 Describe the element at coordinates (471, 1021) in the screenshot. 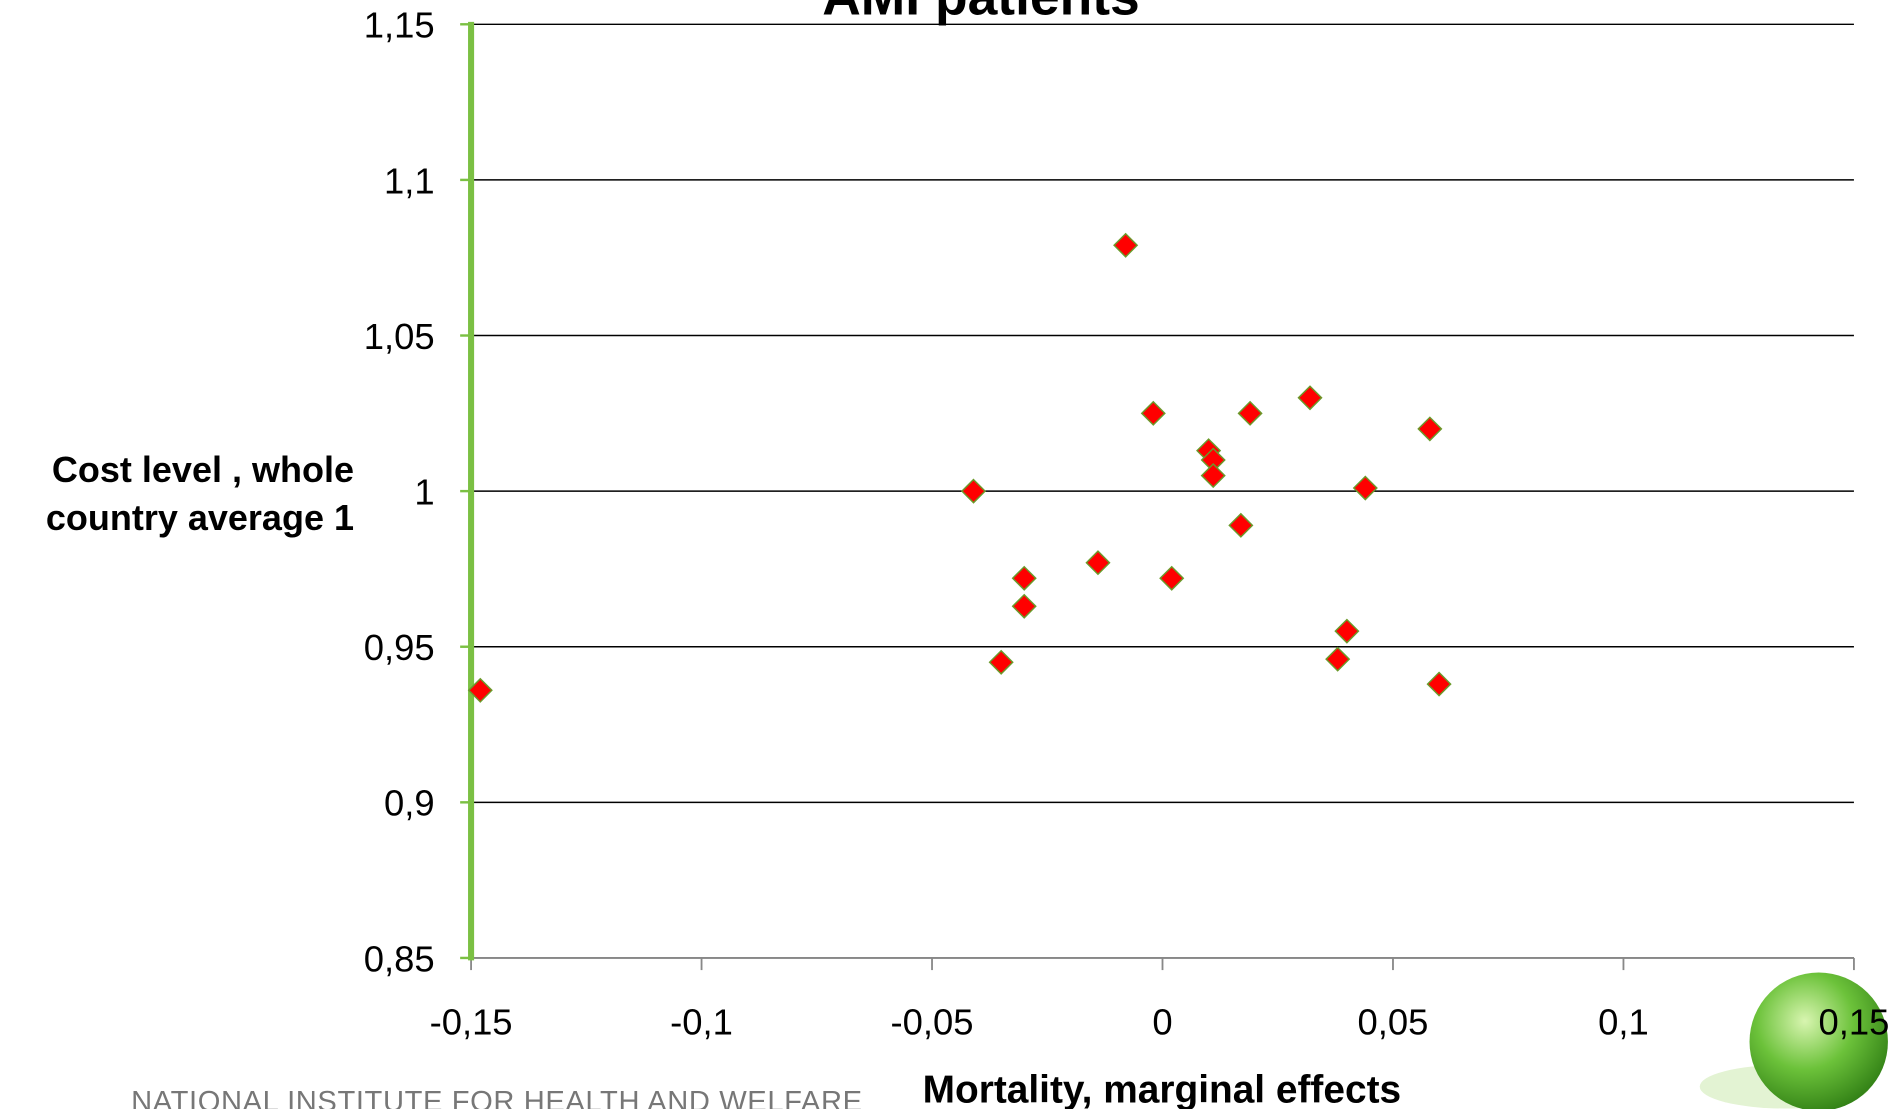

I see `x-tick-label: -0,15` at that location.